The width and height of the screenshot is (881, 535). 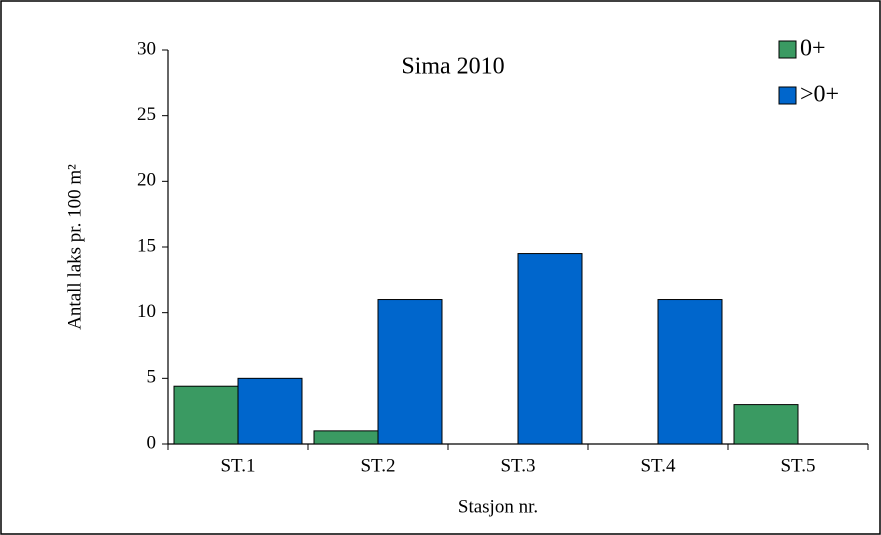 What do you see at coordinates (152, 377) in the screenshot?
I see `y-tick-label: 5` at bounding box center [152, 377].